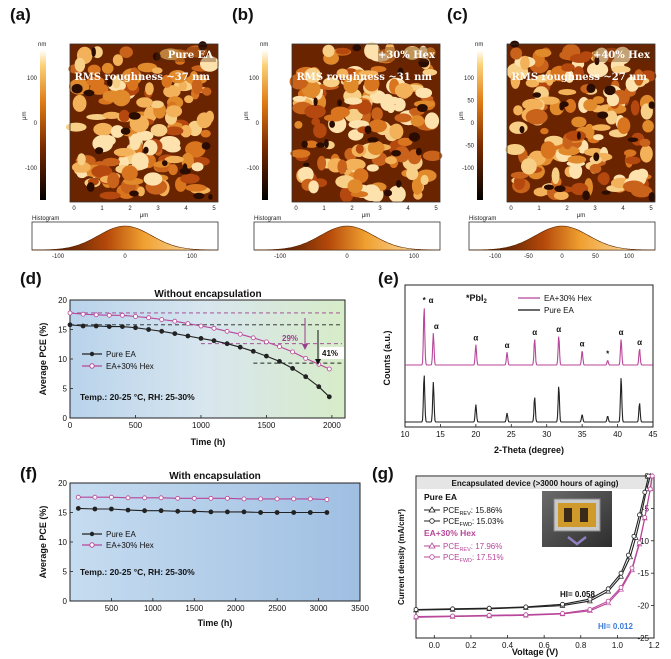 The height and width of the screenshot is (659, 671). What do you see at coordinates (477, 299) in the screenshot?
I see `legend-pbi2: *PbI2` at bounding box center [477, 299].